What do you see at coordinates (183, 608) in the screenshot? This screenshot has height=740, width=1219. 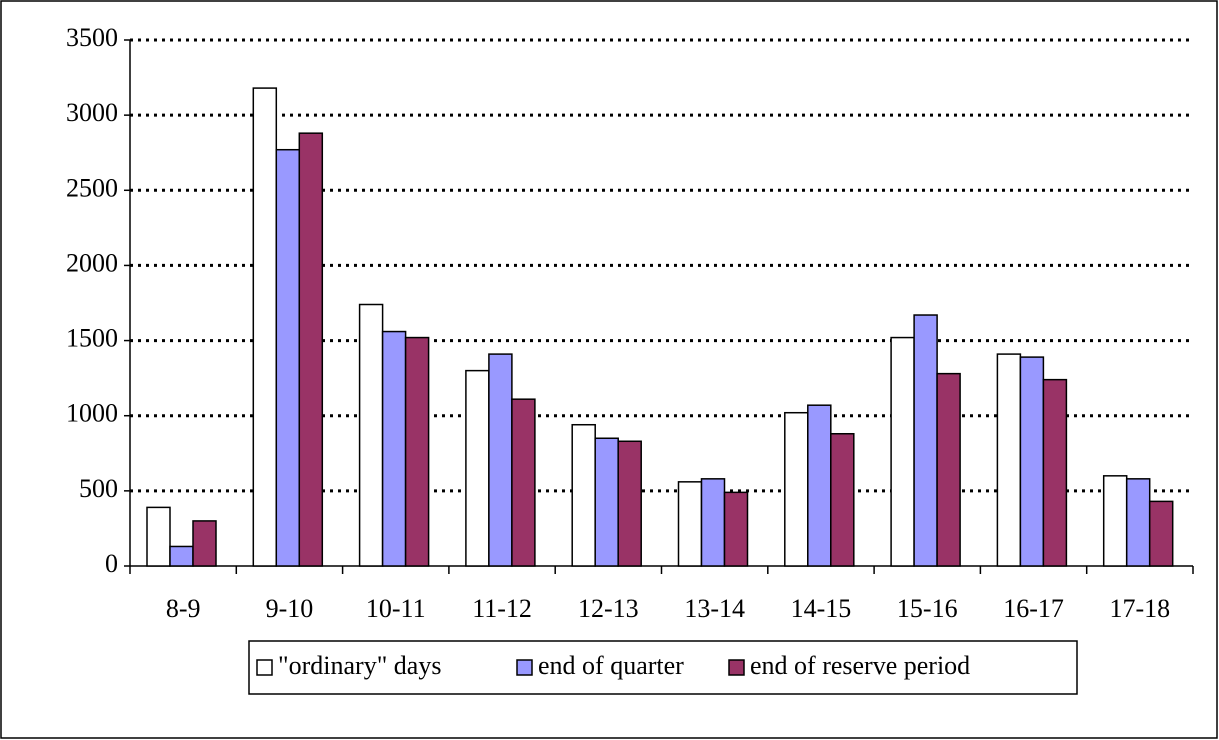 I see `x-tick-label: 8-9` at bounding box center [183, 608].